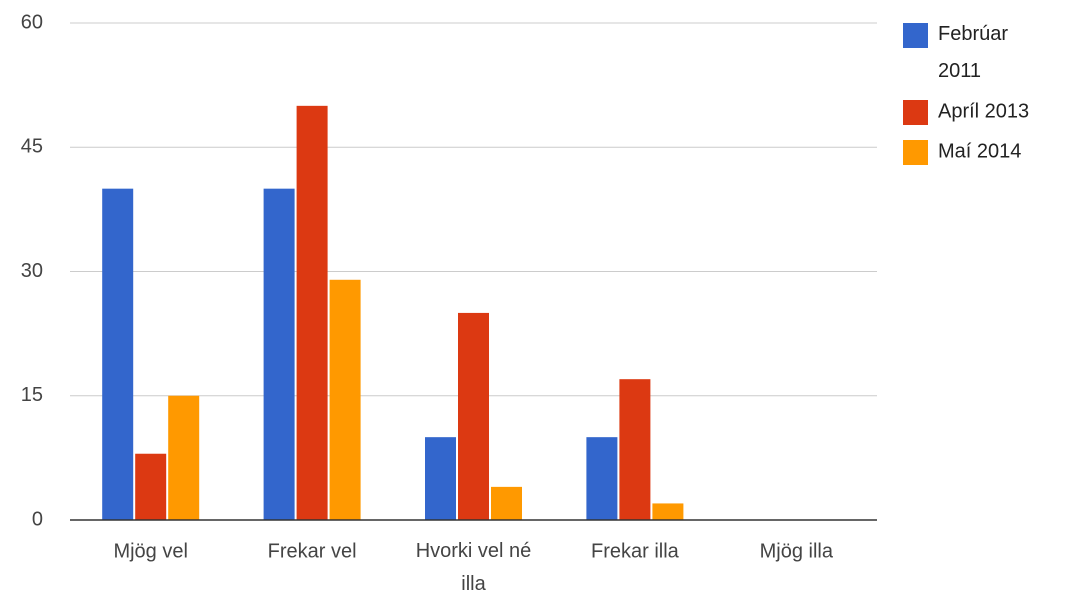 The height and width of the screenshot is (595, 1069). I want to click on y-tick-label: 30, so click(32, 271).